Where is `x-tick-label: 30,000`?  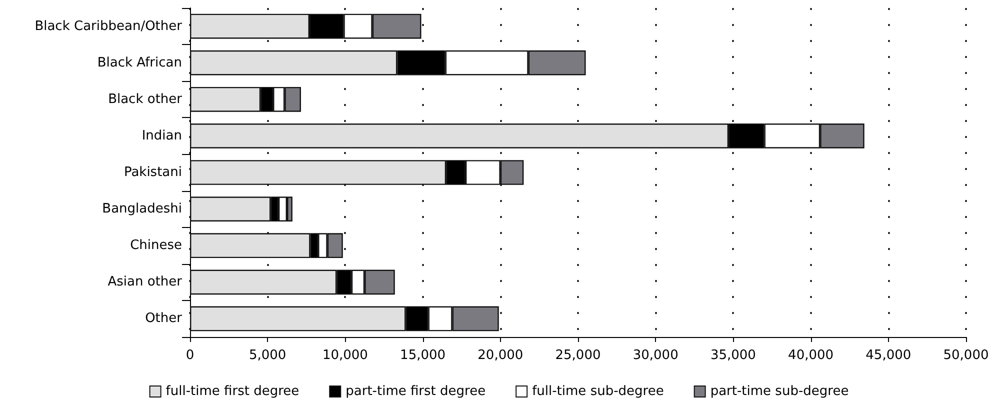
x-tick-label: 30,000 is located at coordinates (655, 355).